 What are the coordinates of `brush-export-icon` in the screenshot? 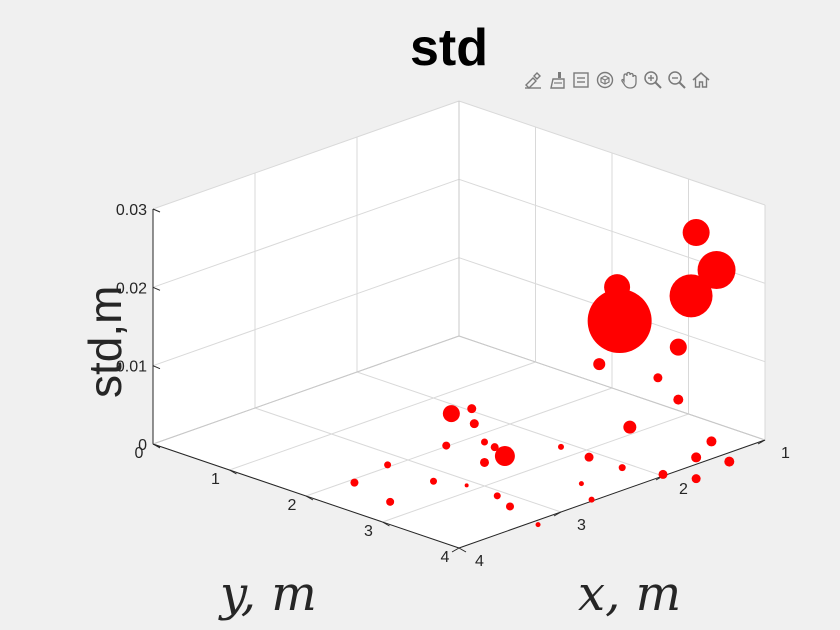 It's located at (533, 80).